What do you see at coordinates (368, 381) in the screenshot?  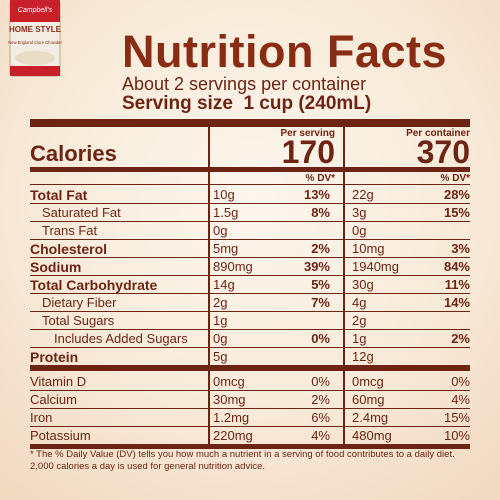 I see `container-amount: 0mcg` at bounding box center [368, 381].